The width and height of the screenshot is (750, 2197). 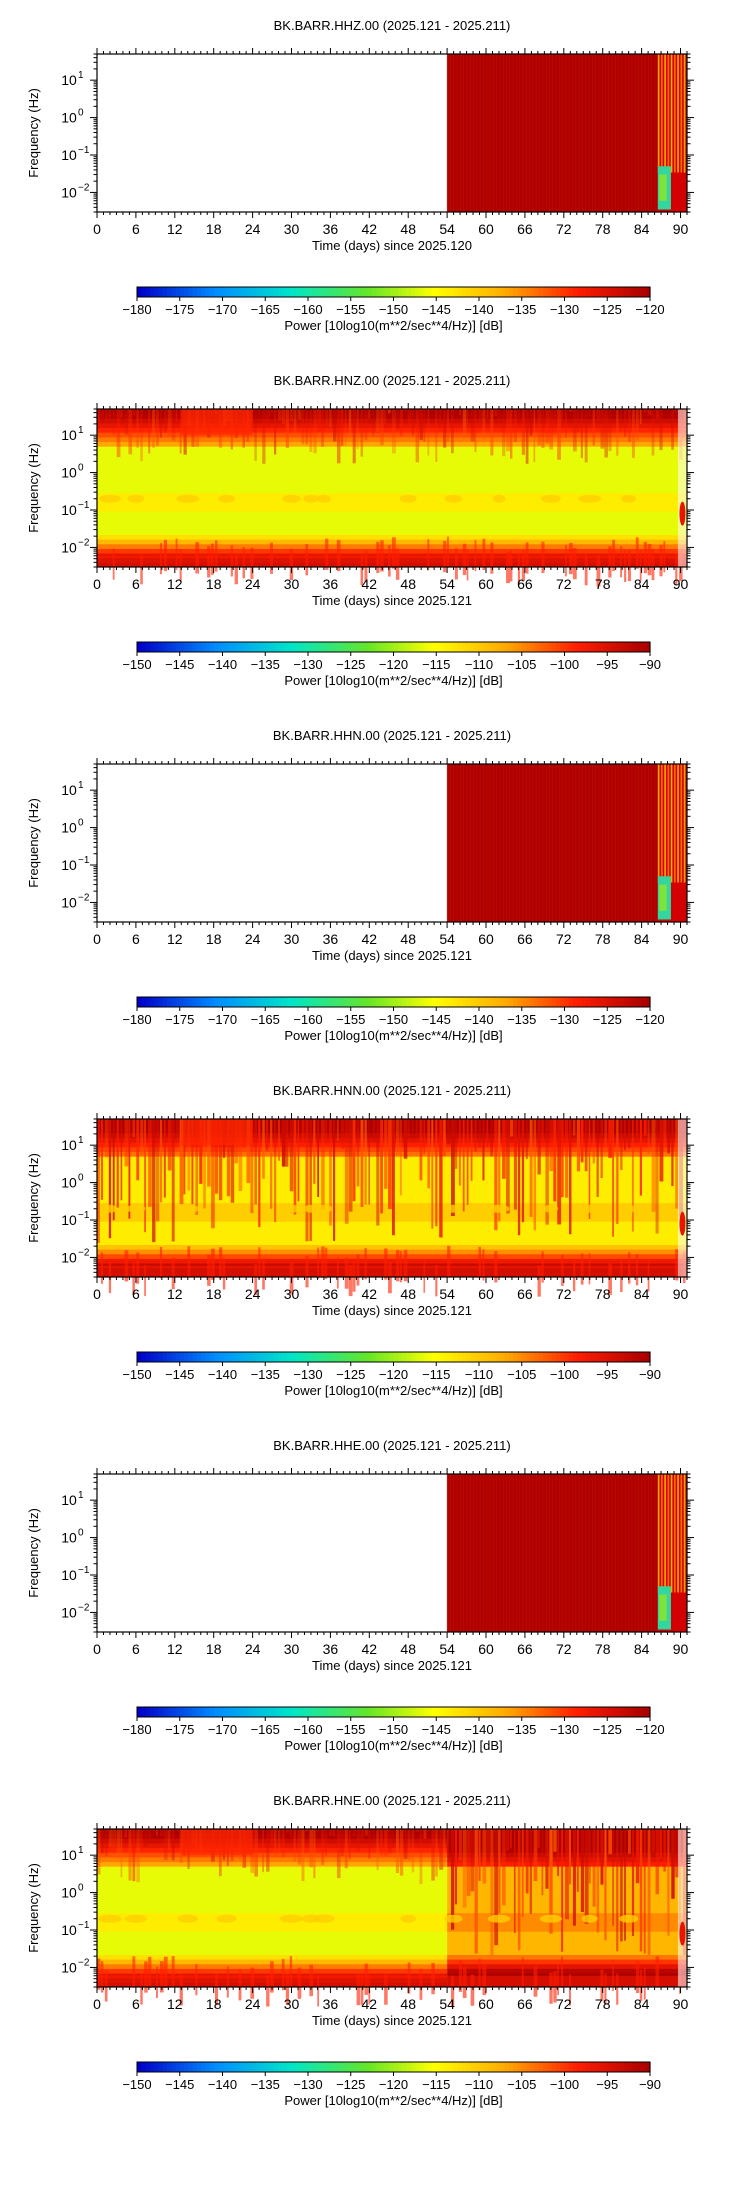 What do you see at coordinates (447, 584) in the screenshot?
I see `x-tick-label: 54` at bounding box center [447, 584].